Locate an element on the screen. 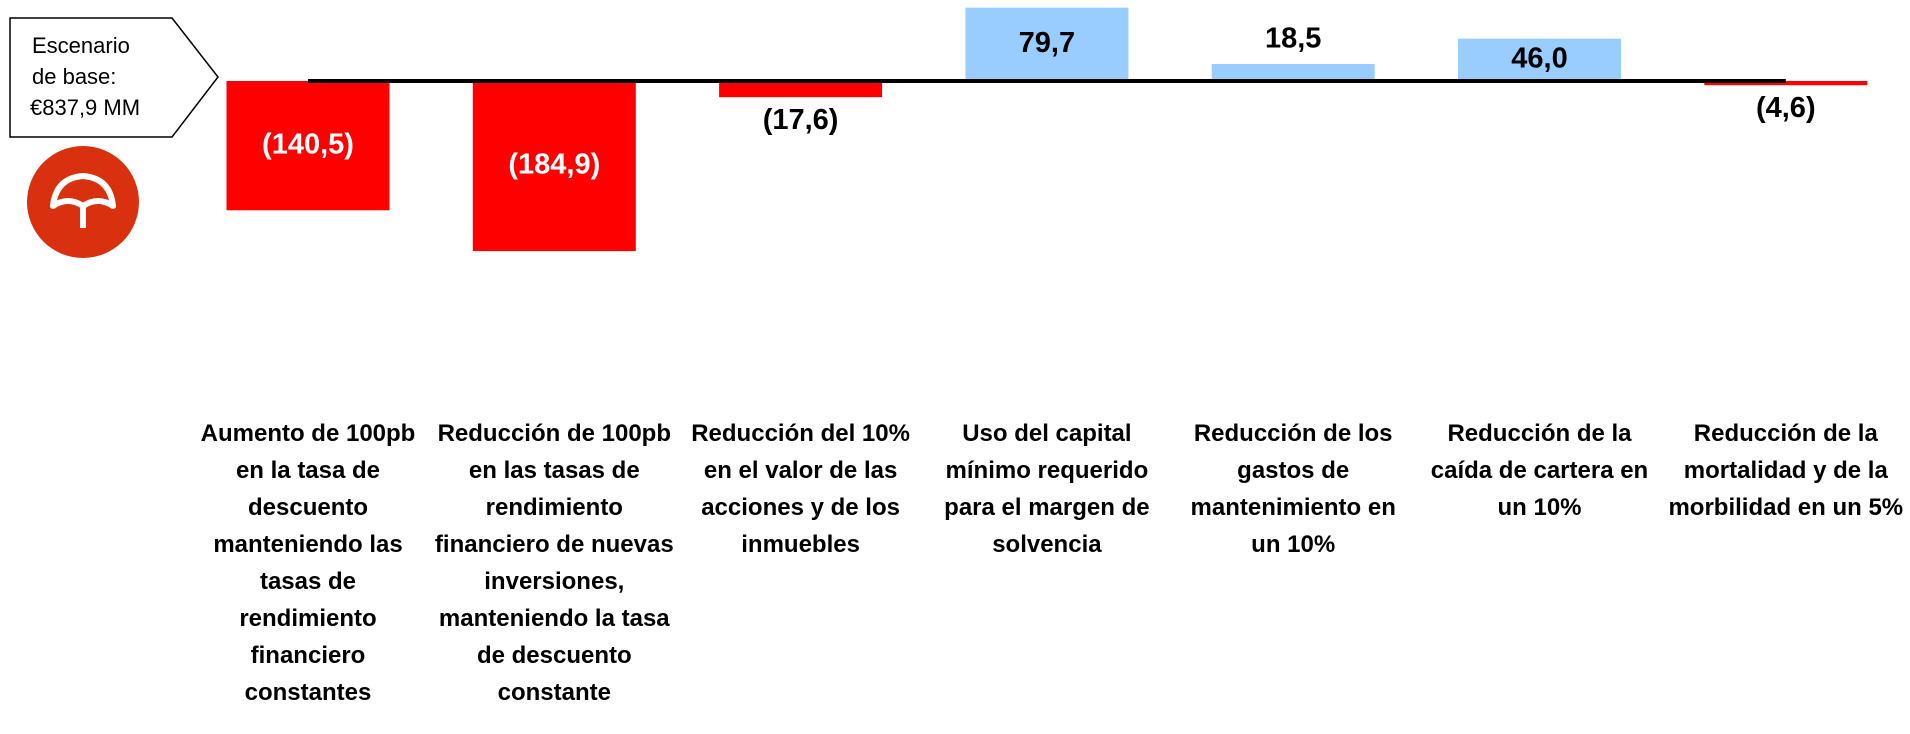 This screenshot has width=1910, height=734. callout-box is located at coordinates (114, 77).